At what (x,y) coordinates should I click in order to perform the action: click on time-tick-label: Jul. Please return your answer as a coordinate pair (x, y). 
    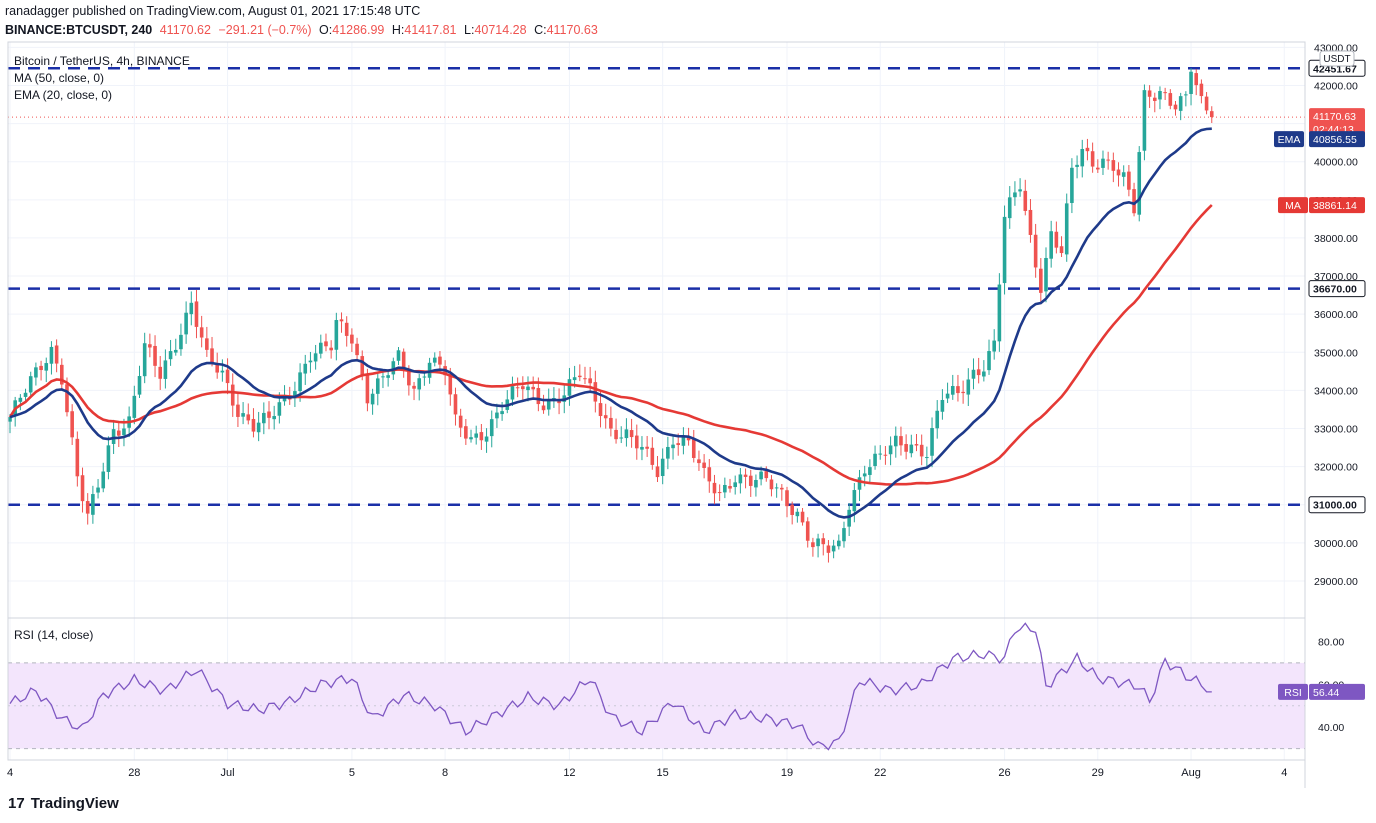
    Looking at the image, I should click on (228, 773).